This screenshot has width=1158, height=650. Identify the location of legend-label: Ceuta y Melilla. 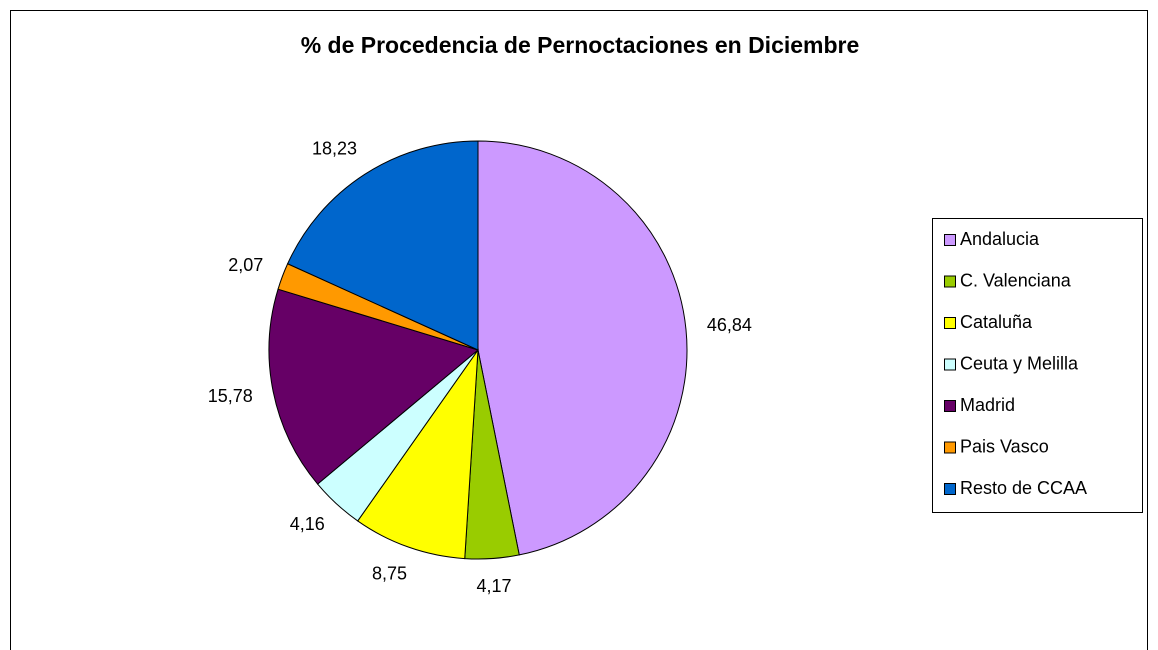
(1019, 363).